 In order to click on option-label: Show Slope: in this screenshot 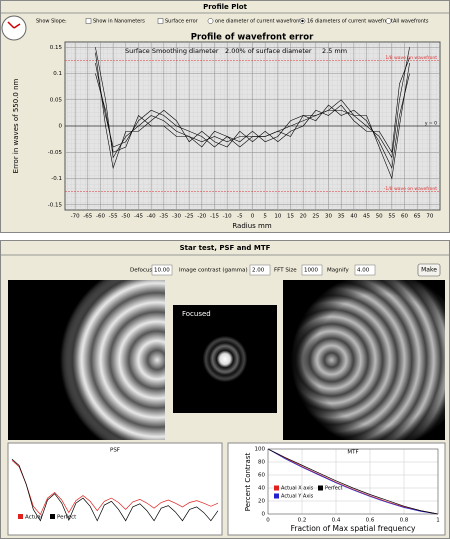, I will do `click(51, 22)`.